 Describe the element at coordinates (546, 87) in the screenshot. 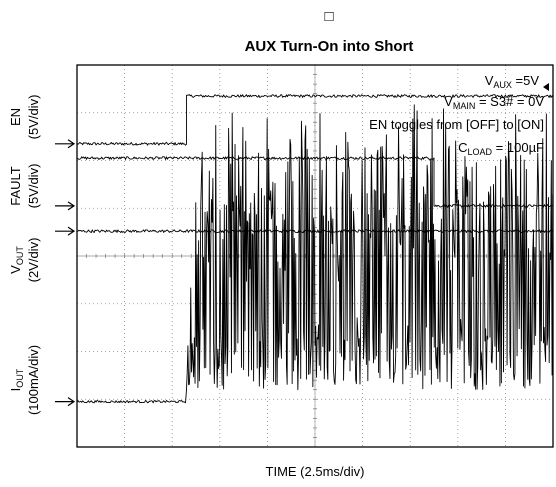

I see `trigger-arrow-icon` at that location.